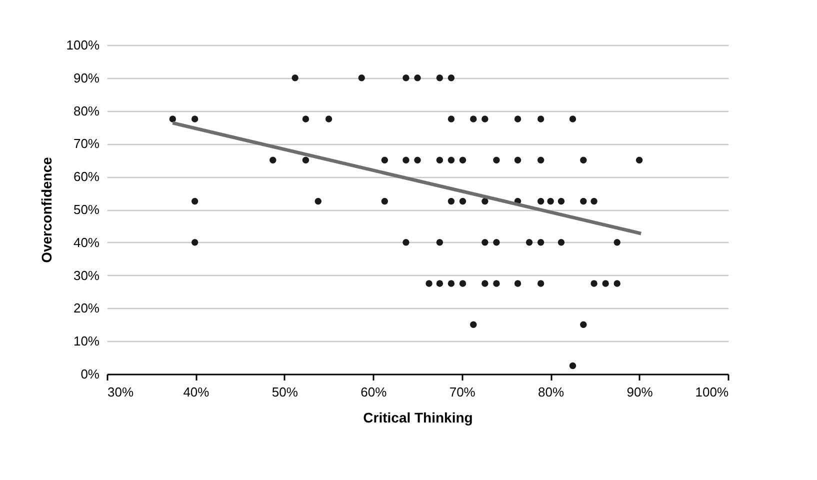  What do you see at coordinates (418, 418) in the screenshot?
I see `x-axis-title: Critical Thinking` at bounding box center [418, 418].